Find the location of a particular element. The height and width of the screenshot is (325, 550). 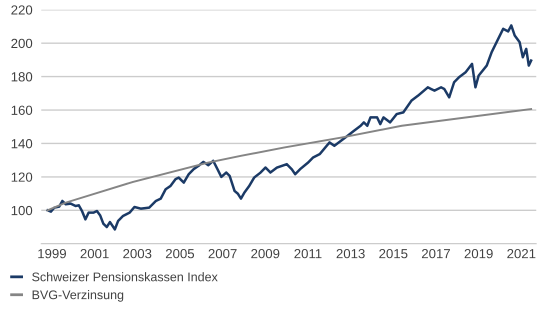

x-tick-label: 2015 is located at coordinates (393, 253).